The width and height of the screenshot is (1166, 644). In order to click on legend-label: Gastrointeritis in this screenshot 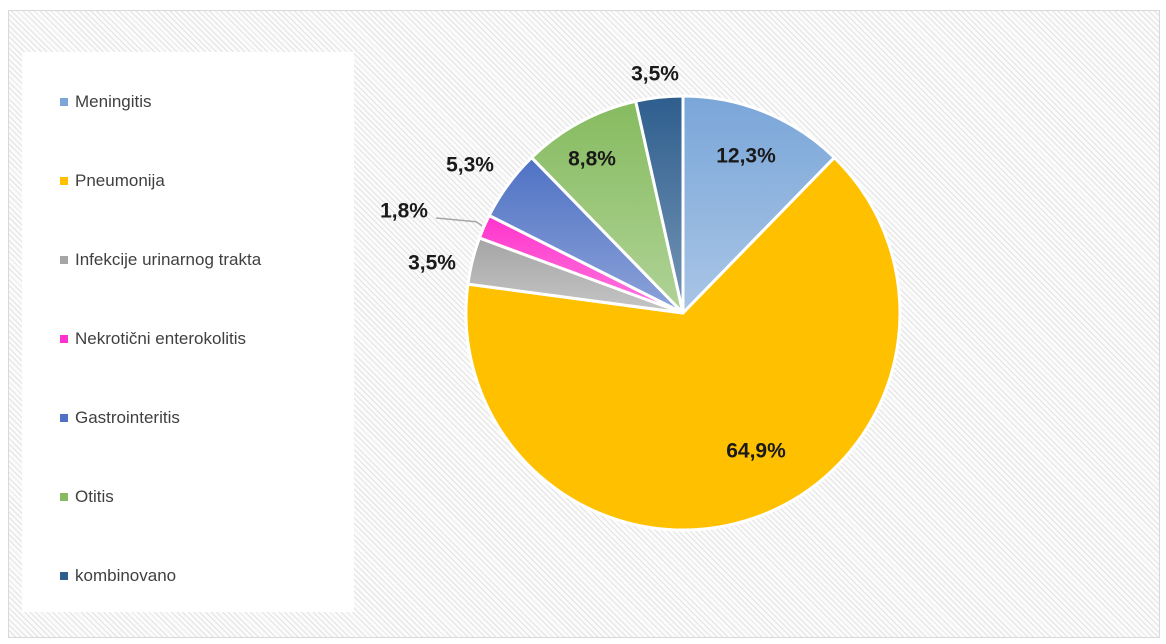, I will do `click(127, 417)`.